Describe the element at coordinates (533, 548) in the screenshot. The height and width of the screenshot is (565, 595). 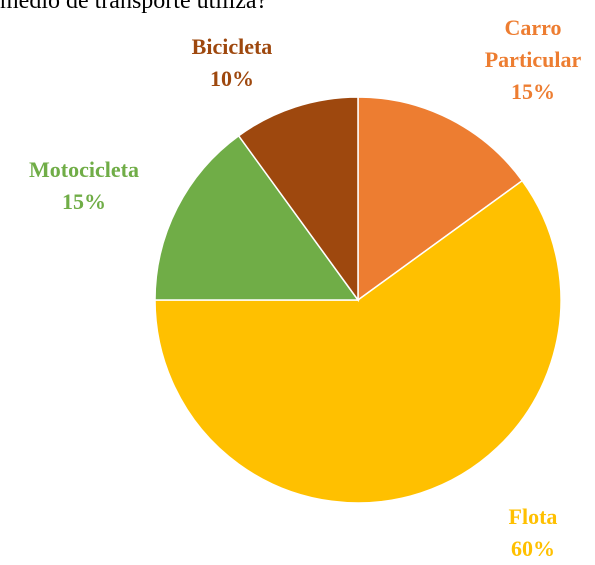
I see `value-label: 60%` at that location.